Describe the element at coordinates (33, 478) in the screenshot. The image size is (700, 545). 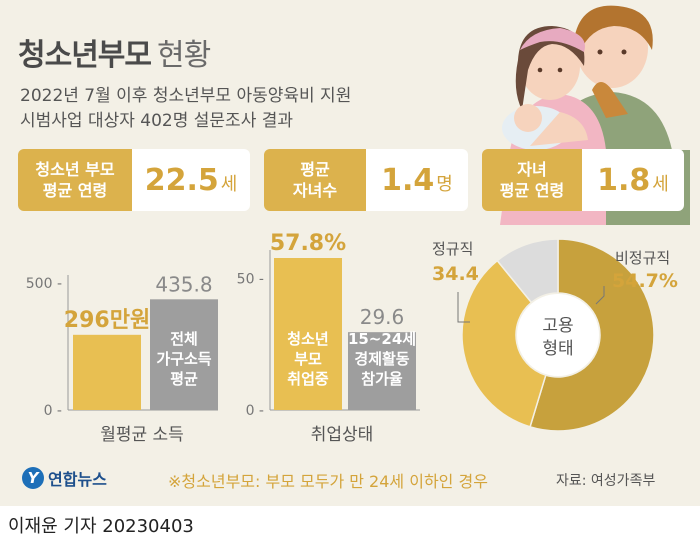
I see `logo-icon: Y` at that location.